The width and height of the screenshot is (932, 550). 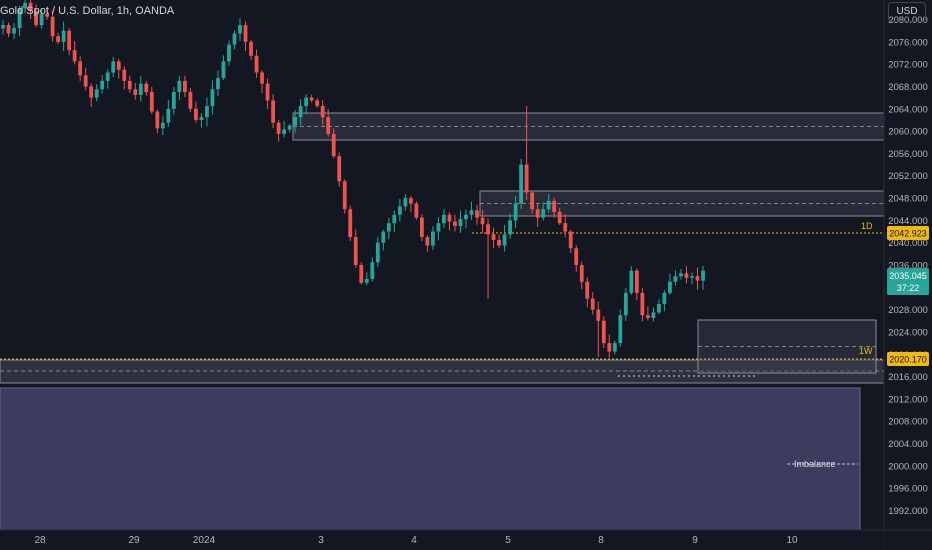 I want to click on current-price-text: 2035.045, so click(x=908, y=276).